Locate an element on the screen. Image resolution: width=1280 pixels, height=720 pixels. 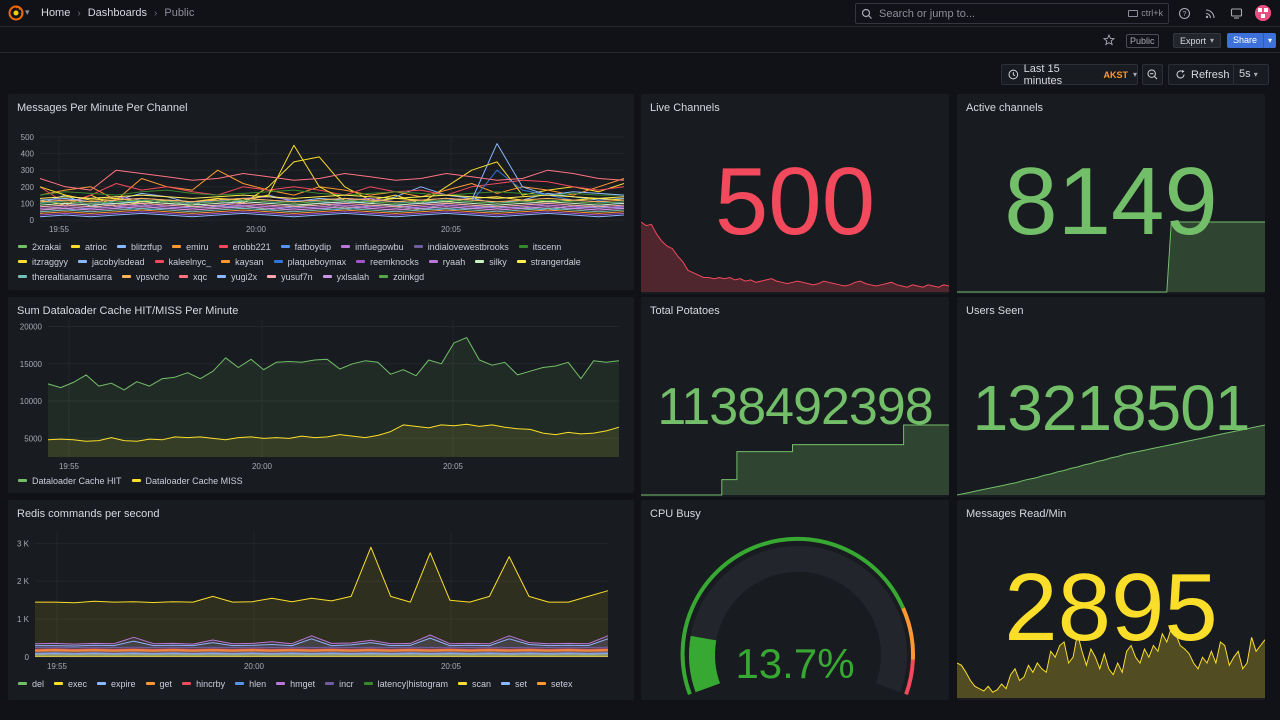
mega-menu-chevron-icon: ▾ is located at coordinates (27, 12).